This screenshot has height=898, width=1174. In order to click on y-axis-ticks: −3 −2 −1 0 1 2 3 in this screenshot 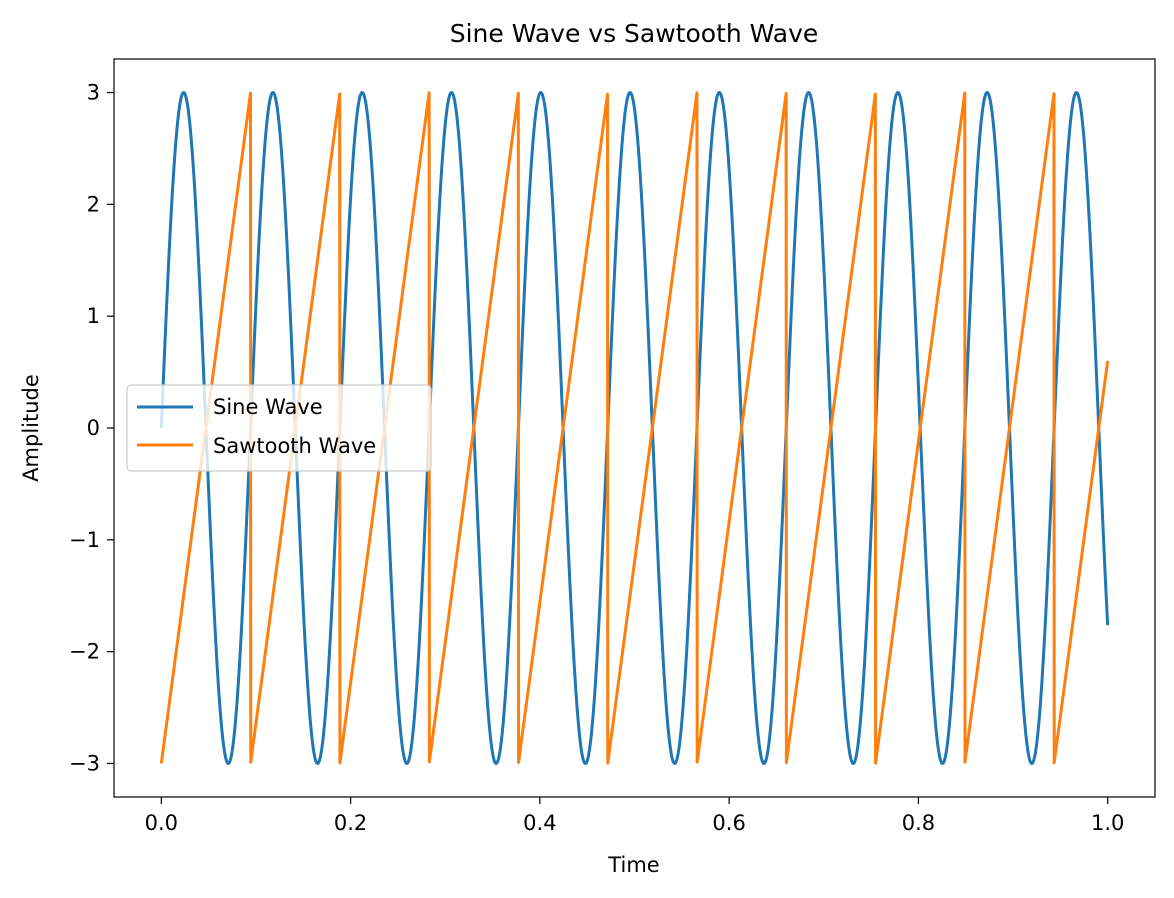, I will do `click(91, 428)`.